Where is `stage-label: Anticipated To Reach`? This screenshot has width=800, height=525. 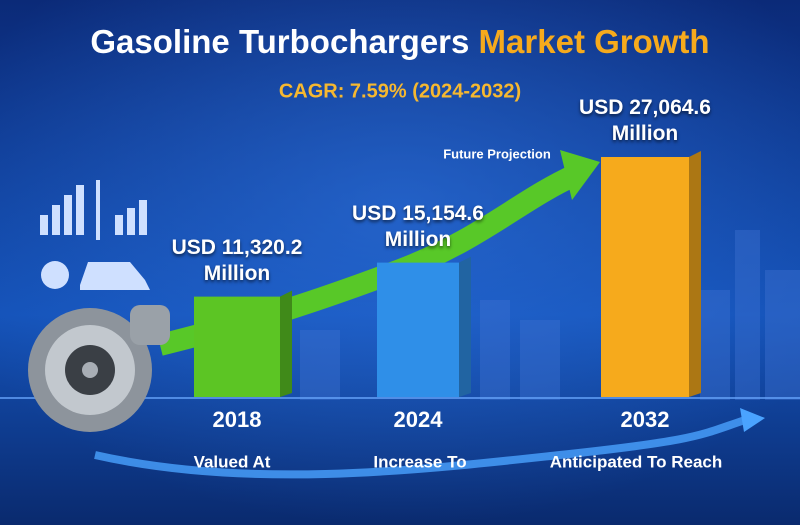
stage-label: Anticipated To Reach is located at coordinates (636, 461).